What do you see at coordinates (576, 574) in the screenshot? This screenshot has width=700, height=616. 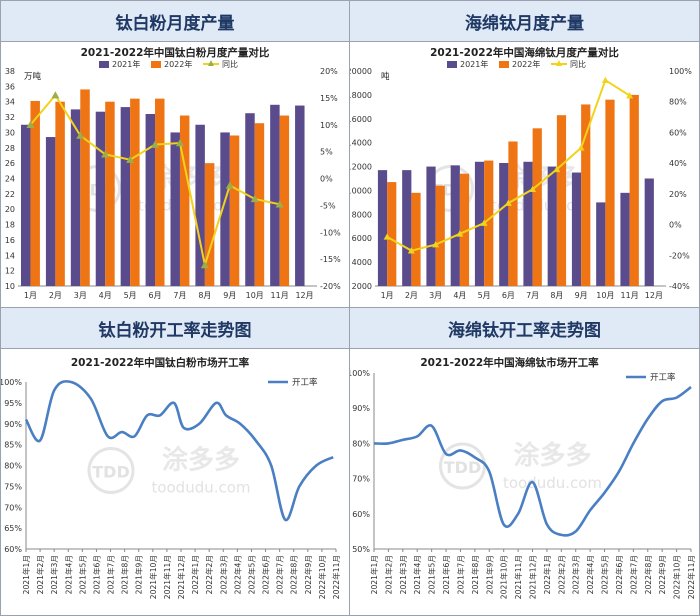 I see `x-tick-label: 2022年3月` at bounding box center [576, 574].